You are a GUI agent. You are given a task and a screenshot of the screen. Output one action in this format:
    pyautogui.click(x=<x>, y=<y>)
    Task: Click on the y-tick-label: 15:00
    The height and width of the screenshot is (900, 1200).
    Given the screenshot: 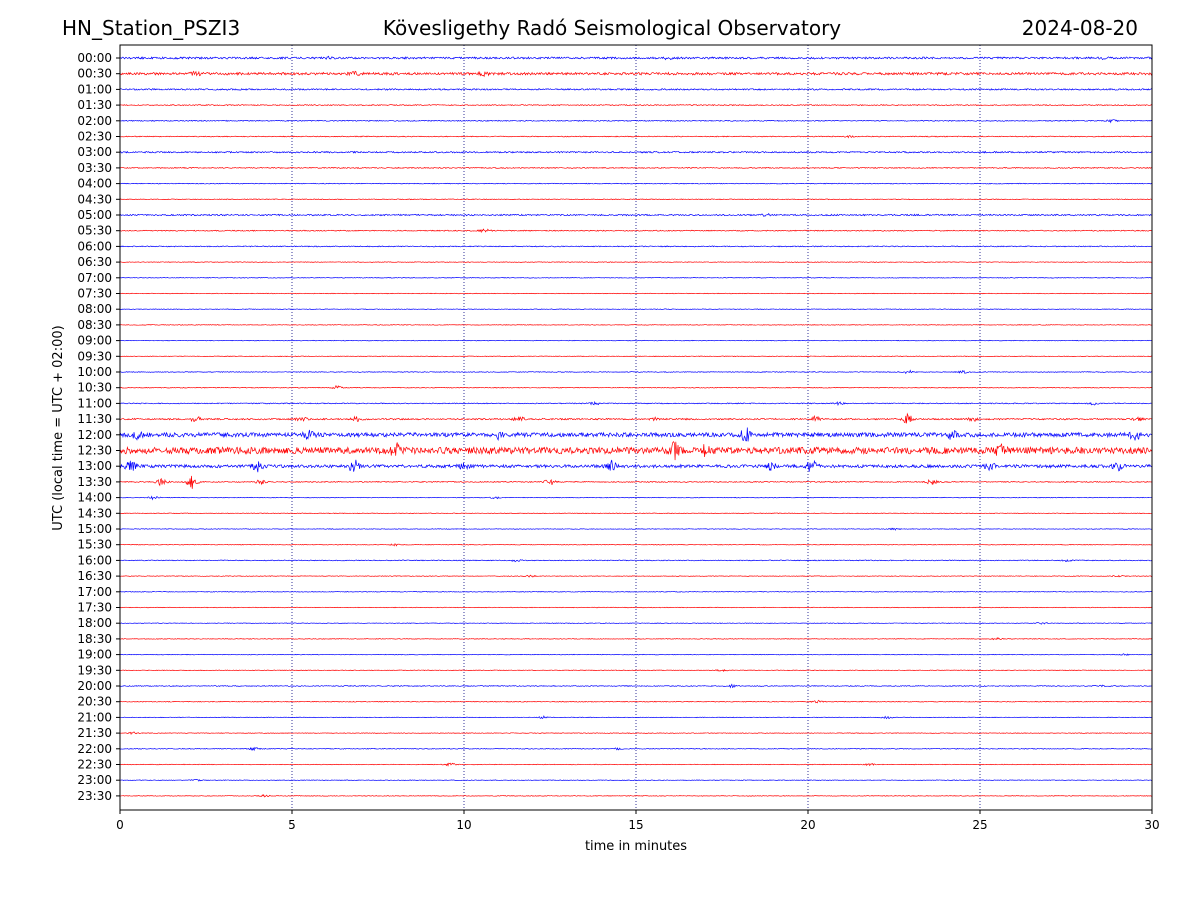 What is the action you would take?
    pyautogui.click(x=94, y=529)
    